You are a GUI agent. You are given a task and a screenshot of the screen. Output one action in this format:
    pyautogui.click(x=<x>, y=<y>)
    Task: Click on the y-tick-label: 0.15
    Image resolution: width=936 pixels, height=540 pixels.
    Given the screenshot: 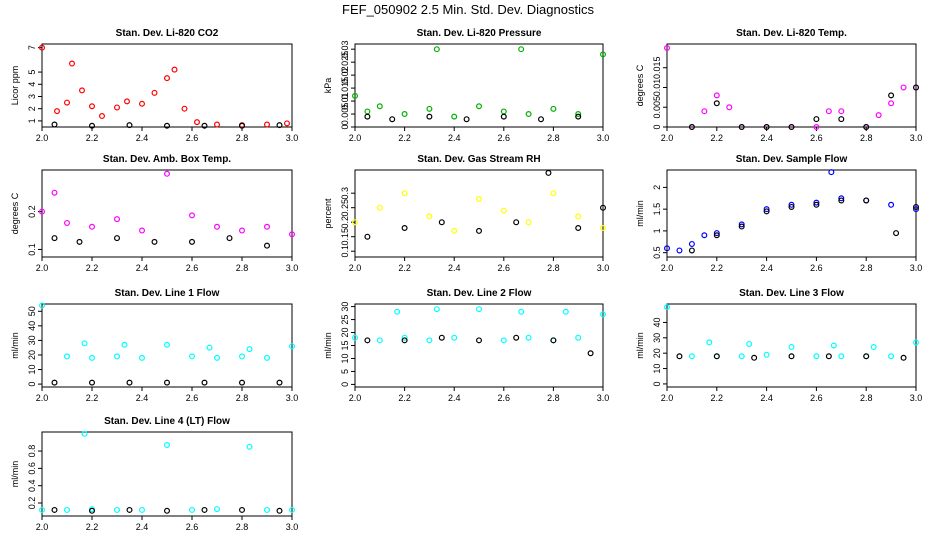 What is the action you would take?
    pyautogui.click(x=345, y=237)
    